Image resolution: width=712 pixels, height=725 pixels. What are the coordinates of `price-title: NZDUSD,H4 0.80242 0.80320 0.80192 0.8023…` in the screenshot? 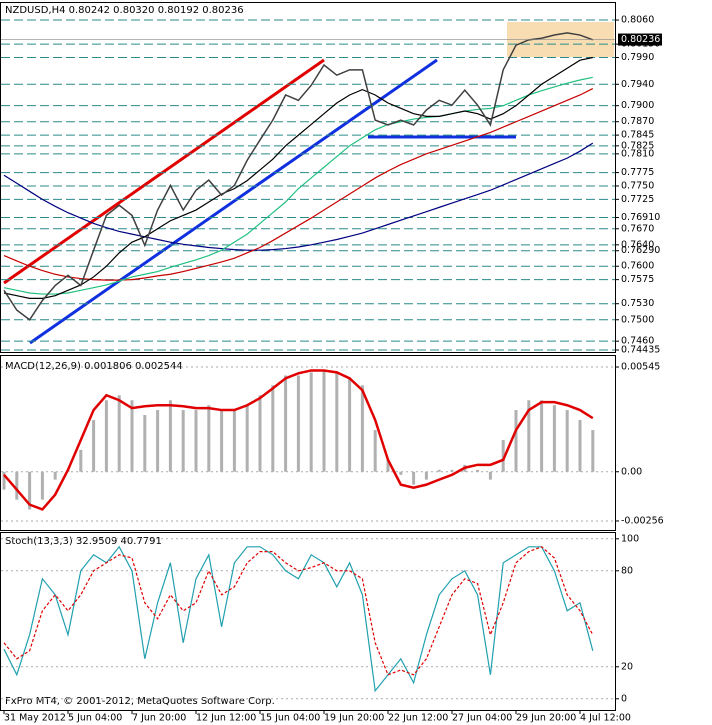 It's located at (124, 10).